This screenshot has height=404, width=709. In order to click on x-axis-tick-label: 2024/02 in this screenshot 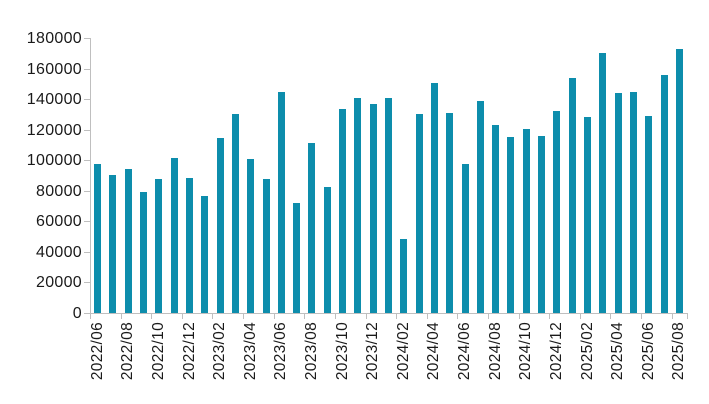, I will do `click(403, 351)`.